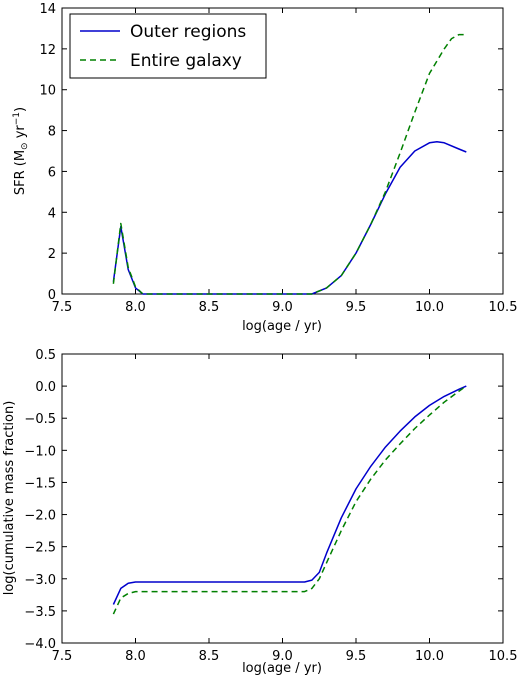 Image resolution: width=520 pixels, height=683 pixels. Describe the element at coordinates (40, 419) in the screenshot. I see `mass-ytick-label: −0.5` at that location.